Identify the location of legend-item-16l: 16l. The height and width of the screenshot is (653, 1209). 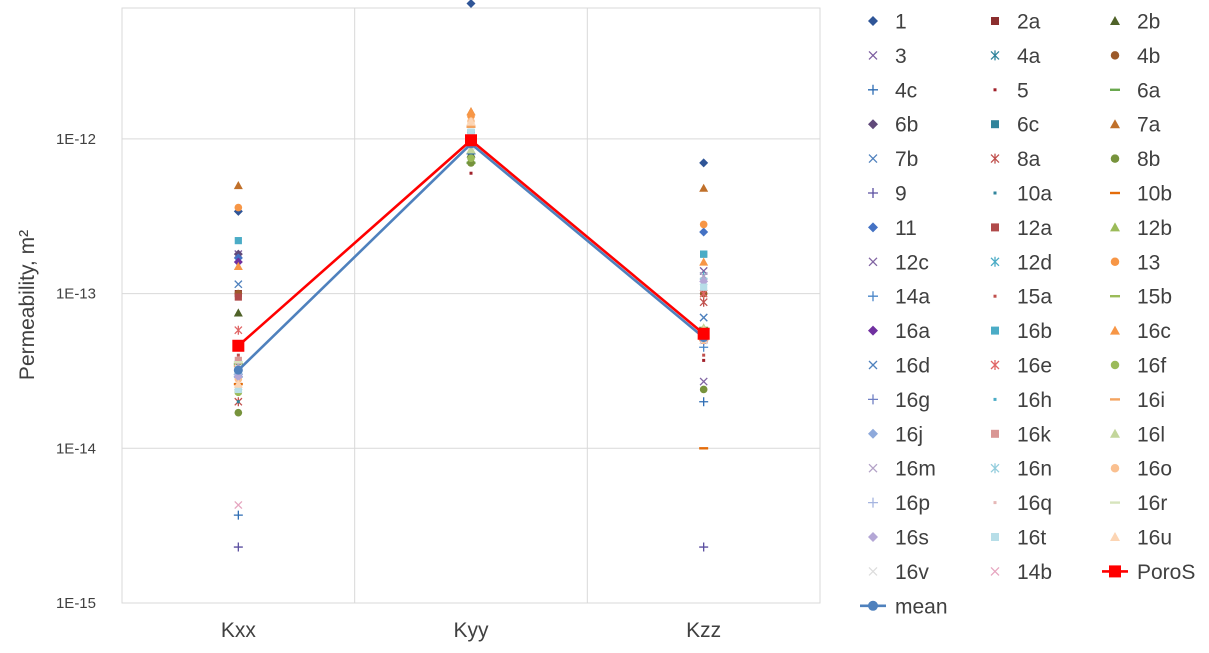
(1137, 434).